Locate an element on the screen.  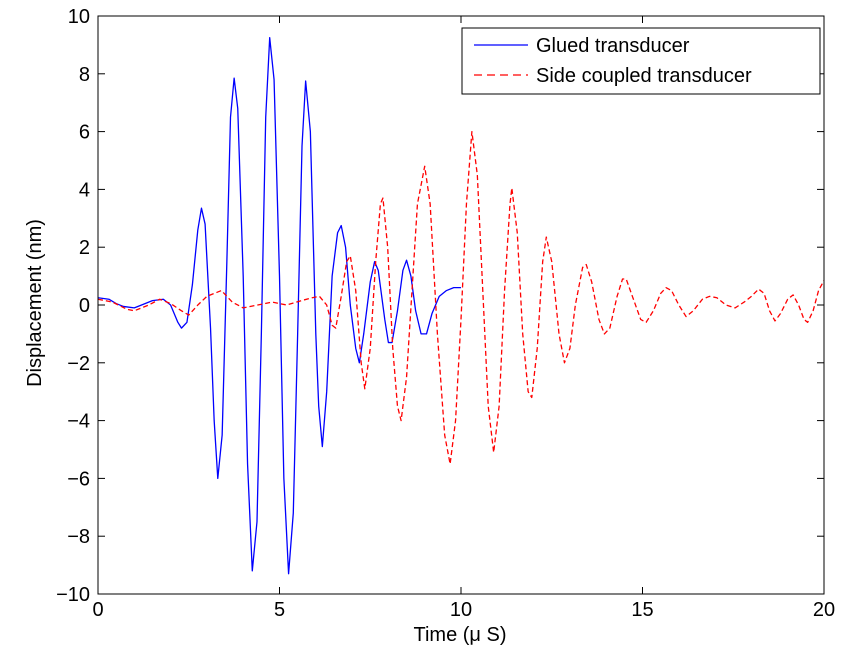
y-axis-label: Displacement (nm) is located at coordinates (35, 303).